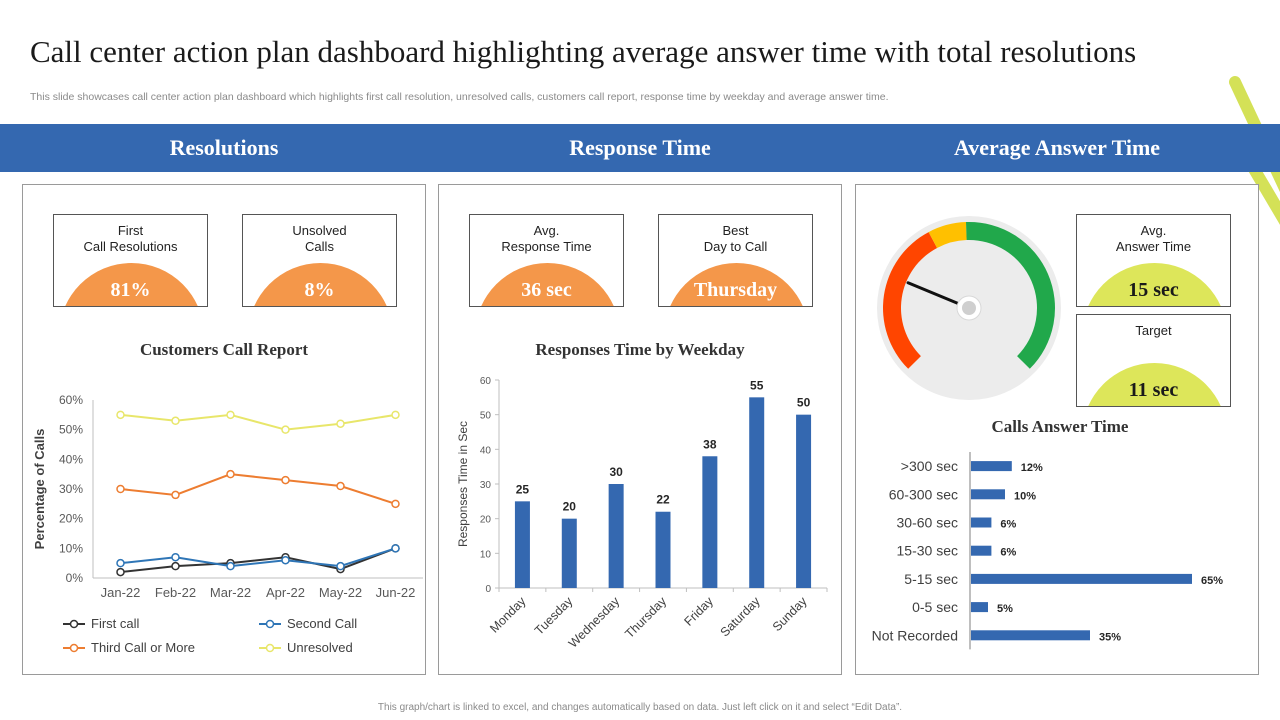  I want to click on legend-item-unresolved: Unresolved, so click(306, 647).